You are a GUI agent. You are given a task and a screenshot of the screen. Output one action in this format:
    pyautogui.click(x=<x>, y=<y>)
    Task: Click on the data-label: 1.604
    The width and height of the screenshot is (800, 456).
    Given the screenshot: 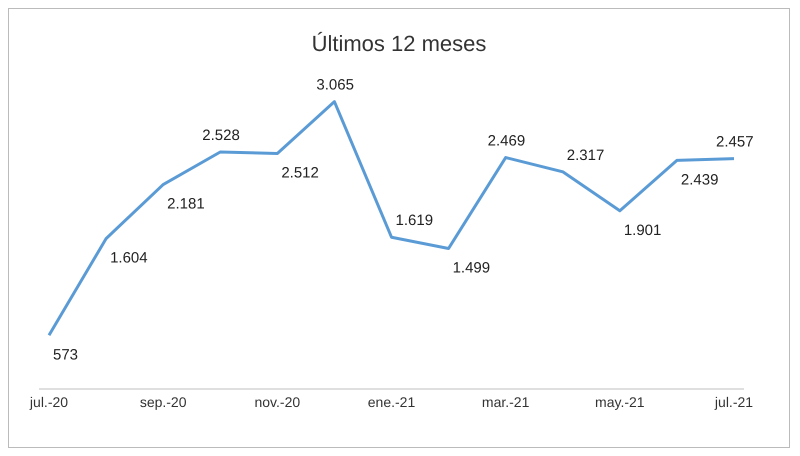 What is the action you would take?
    pyautogui.click(x=129, y=258)
    